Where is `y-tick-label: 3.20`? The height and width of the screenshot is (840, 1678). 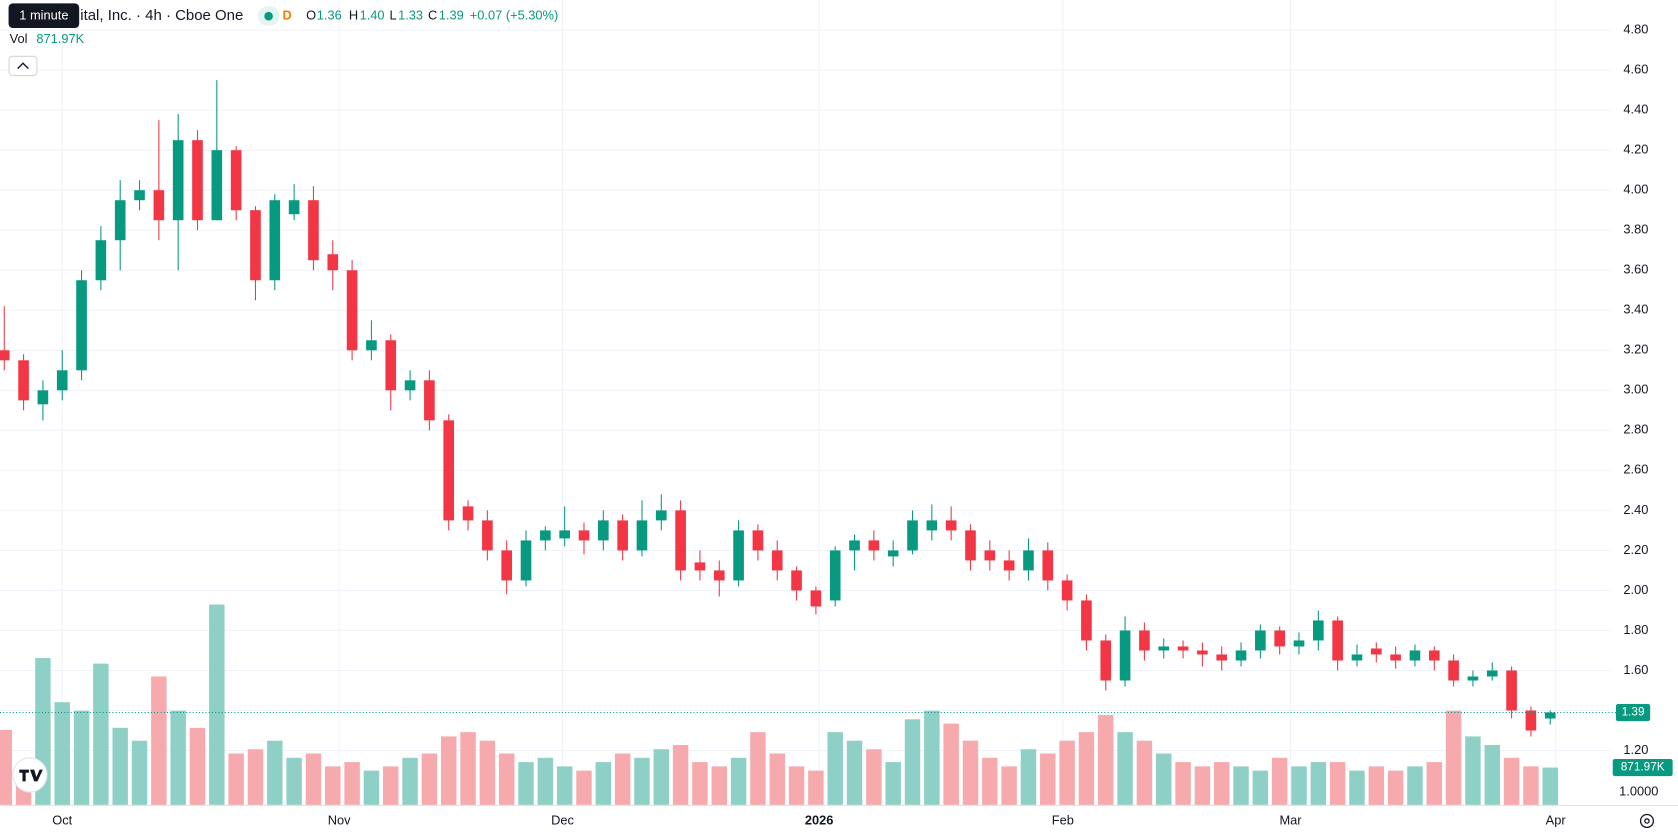
y-tick-label: 3.20 is located at coordinates (1635, 349).